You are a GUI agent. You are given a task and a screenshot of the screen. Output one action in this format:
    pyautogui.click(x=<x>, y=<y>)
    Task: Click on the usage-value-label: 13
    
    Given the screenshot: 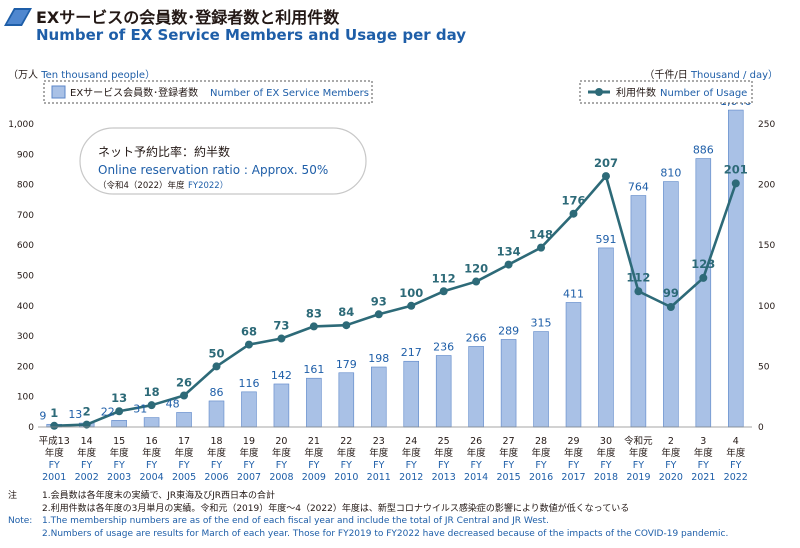 What is the action you would take?
    pyautogui.click(x=119, y=398)
    